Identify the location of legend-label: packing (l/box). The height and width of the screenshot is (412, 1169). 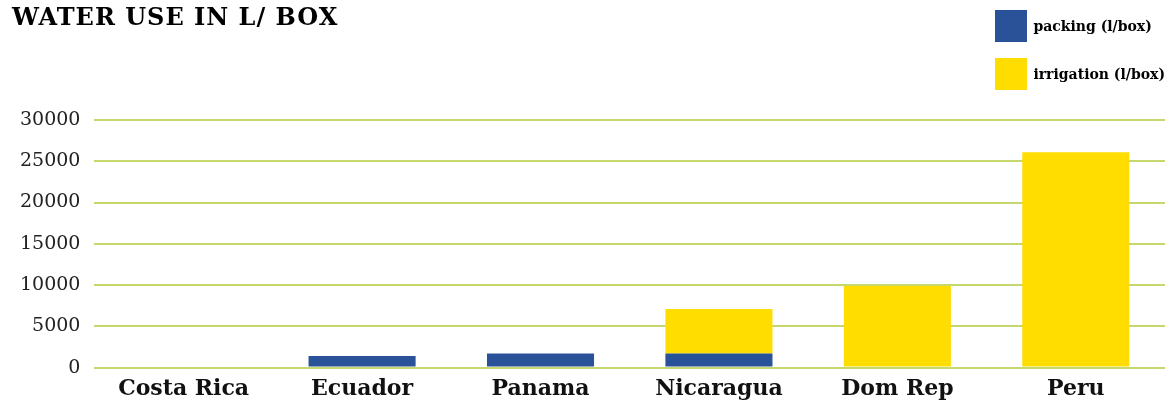
(1092, 26).